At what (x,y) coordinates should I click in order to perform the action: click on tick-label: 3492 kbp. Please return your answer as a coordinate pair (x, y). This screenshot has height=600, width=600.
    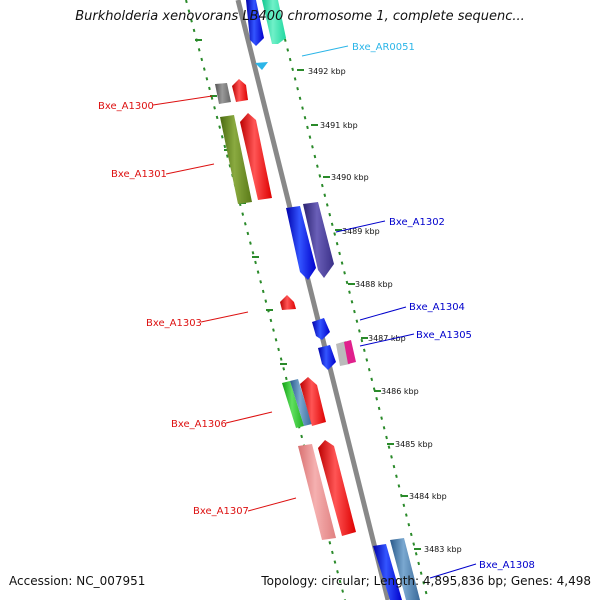
    Looking at the image, I should click on (327, 71).